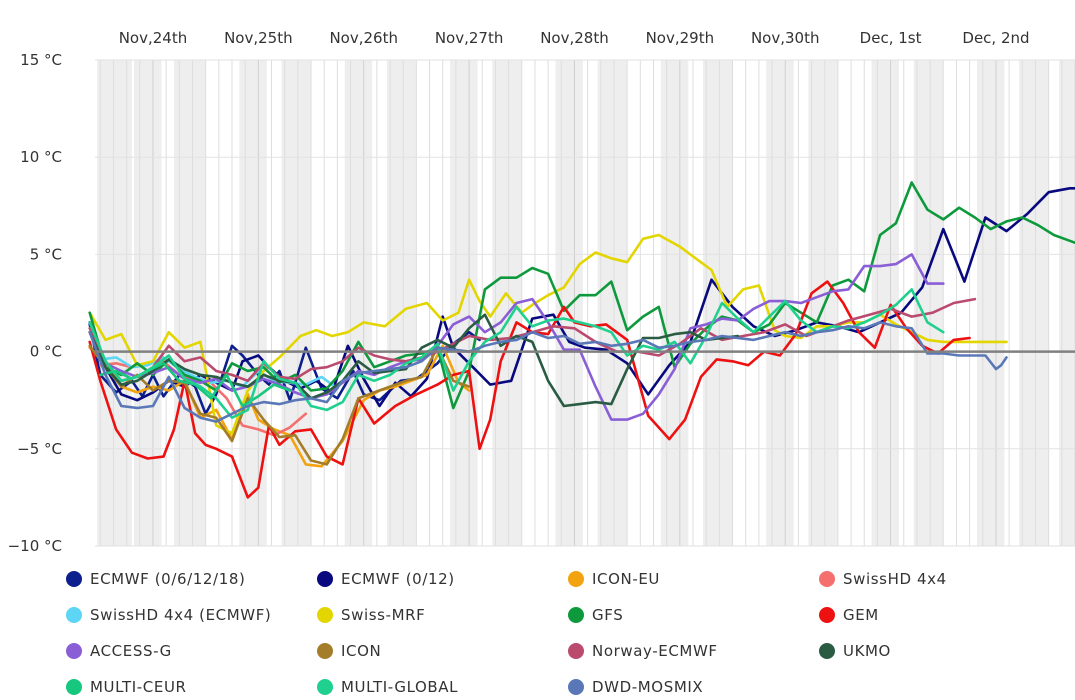 This screenshot has height=700, width=1075. Describe the element at coordinates (655, 651) in the screenshot. I see `legend-label: Norway-ECMWF` at that location.